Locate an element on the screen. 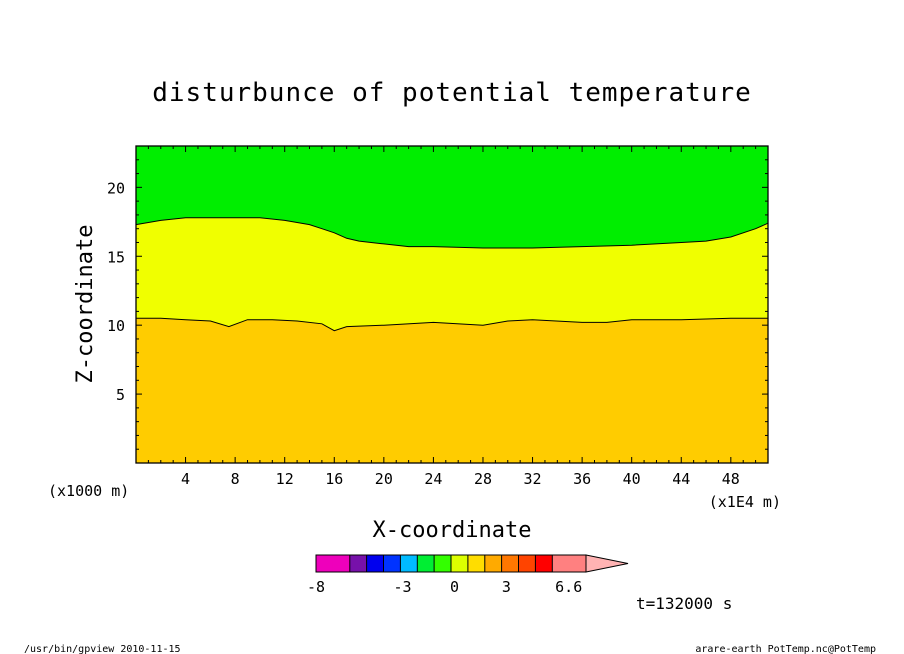 The width and height of the screenshot is (904, 654). x-axis-label: X-coordinate is located at coordinates (452, 530).